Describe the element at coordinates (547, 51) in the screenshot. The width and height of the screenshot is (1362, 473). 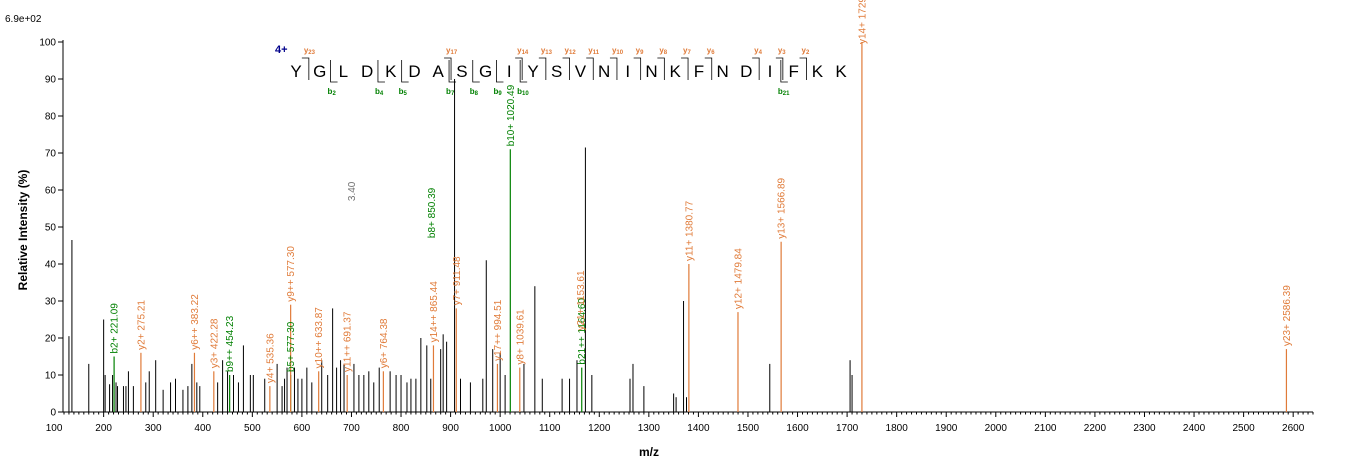
I see `y-ion-marker: y13` at that location.